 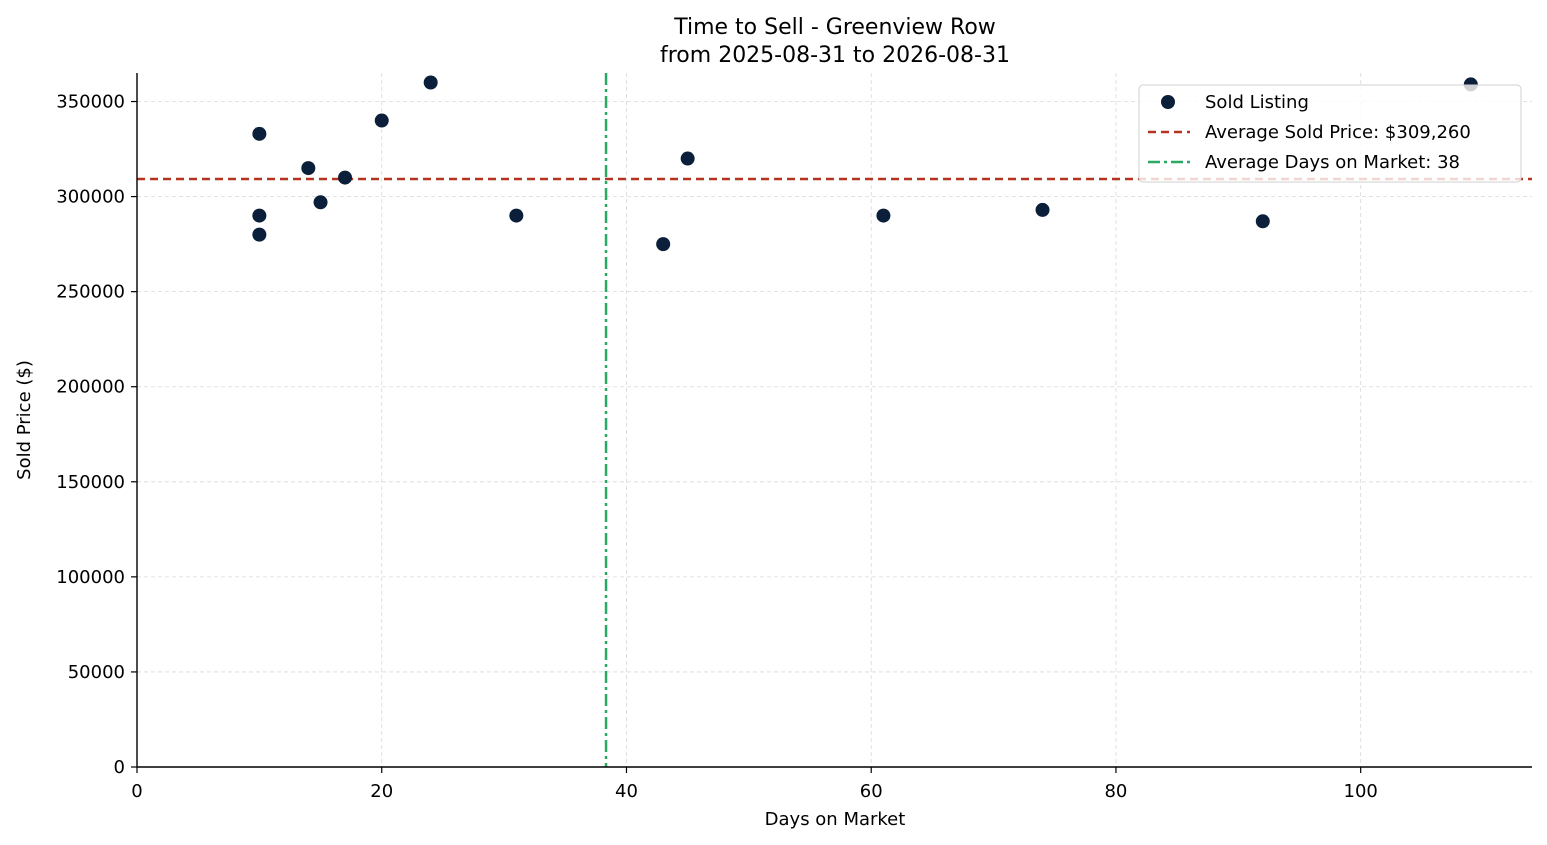 What do you see at coordinates (1332, 162) in the screenshot?
I see `legend-label-average-days: Average Days on Market: 38` at bounding box center [1332, 162].